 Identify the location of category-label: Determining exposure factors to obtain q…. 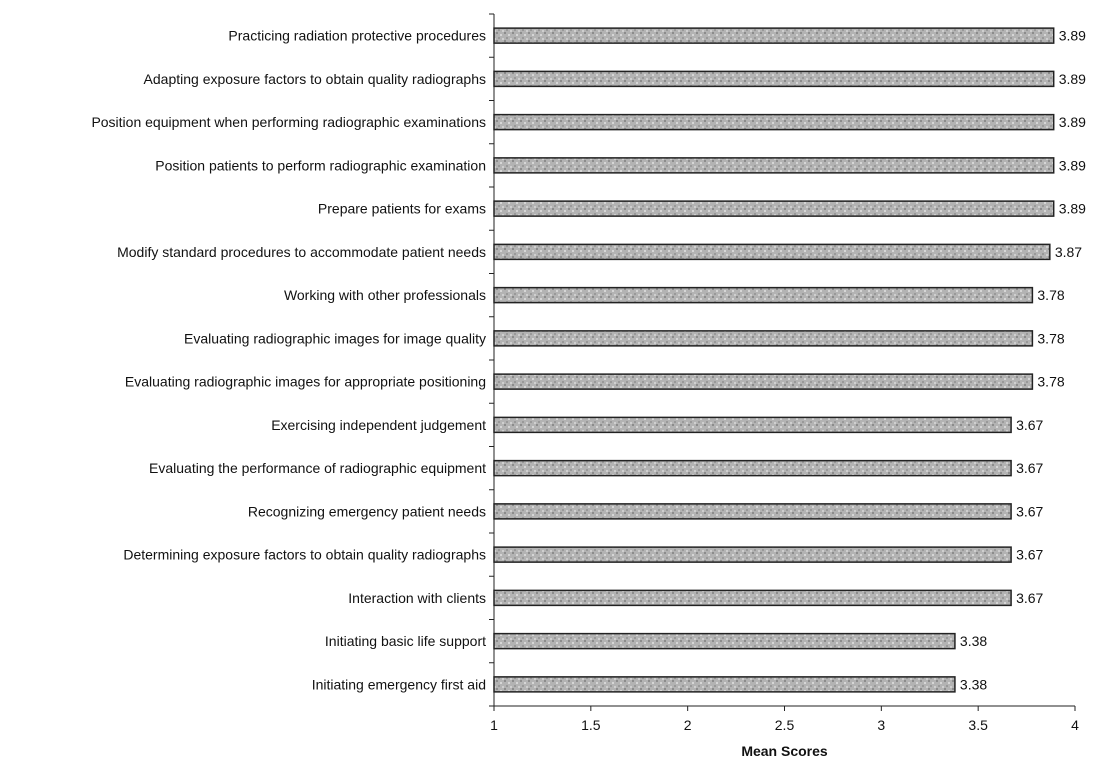
(304, 555).